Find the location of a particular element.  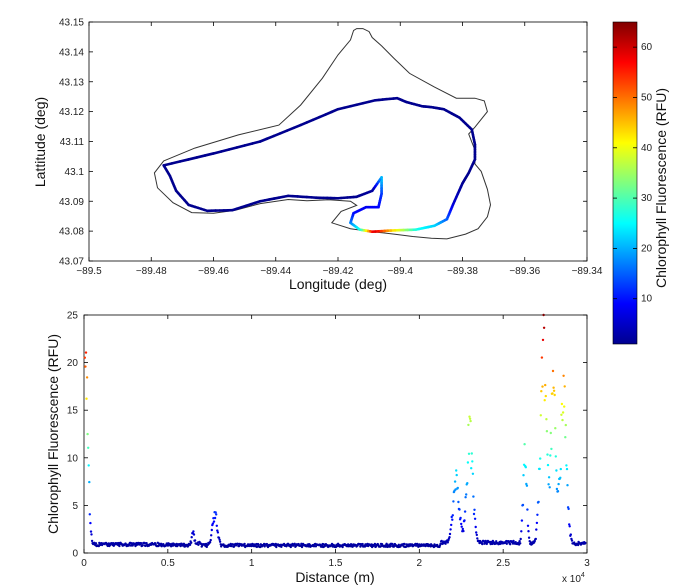

colorbar-label: Chlorophyll Fluorescence (RFU) is located at coordinates (661, 188).